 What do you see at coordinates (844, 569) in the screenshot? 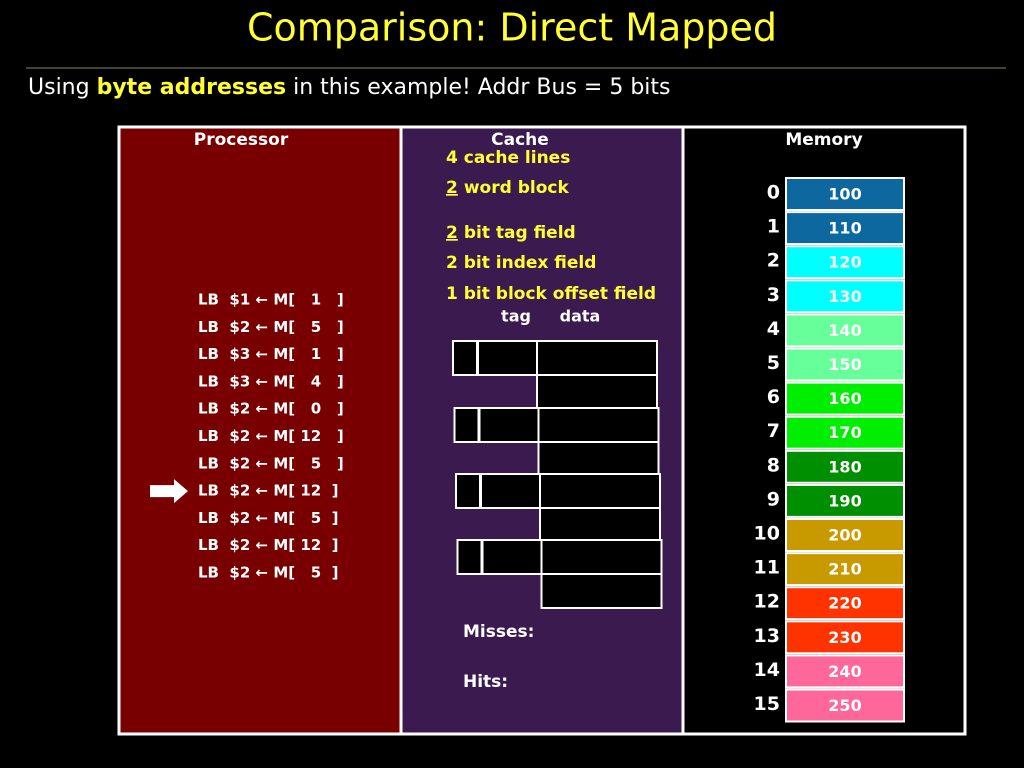
I see `memory-value: 210` at bounding box center [844, 569].